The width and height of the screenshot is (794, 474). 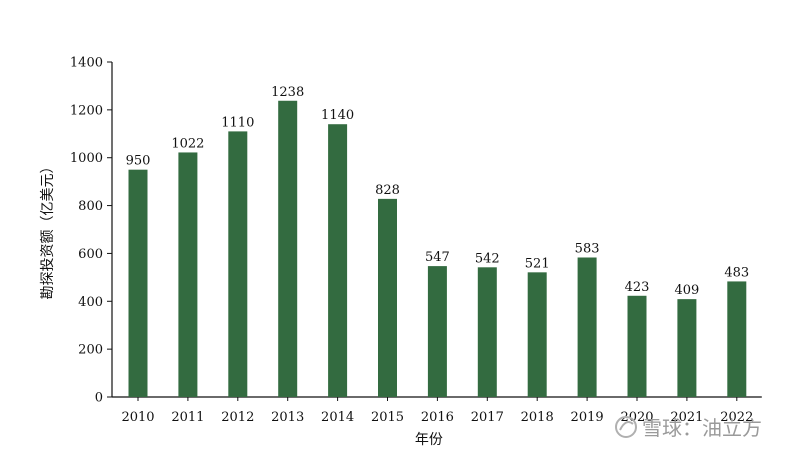 I want to click on y-tick-label: 1000, so click(x=86, y=158).